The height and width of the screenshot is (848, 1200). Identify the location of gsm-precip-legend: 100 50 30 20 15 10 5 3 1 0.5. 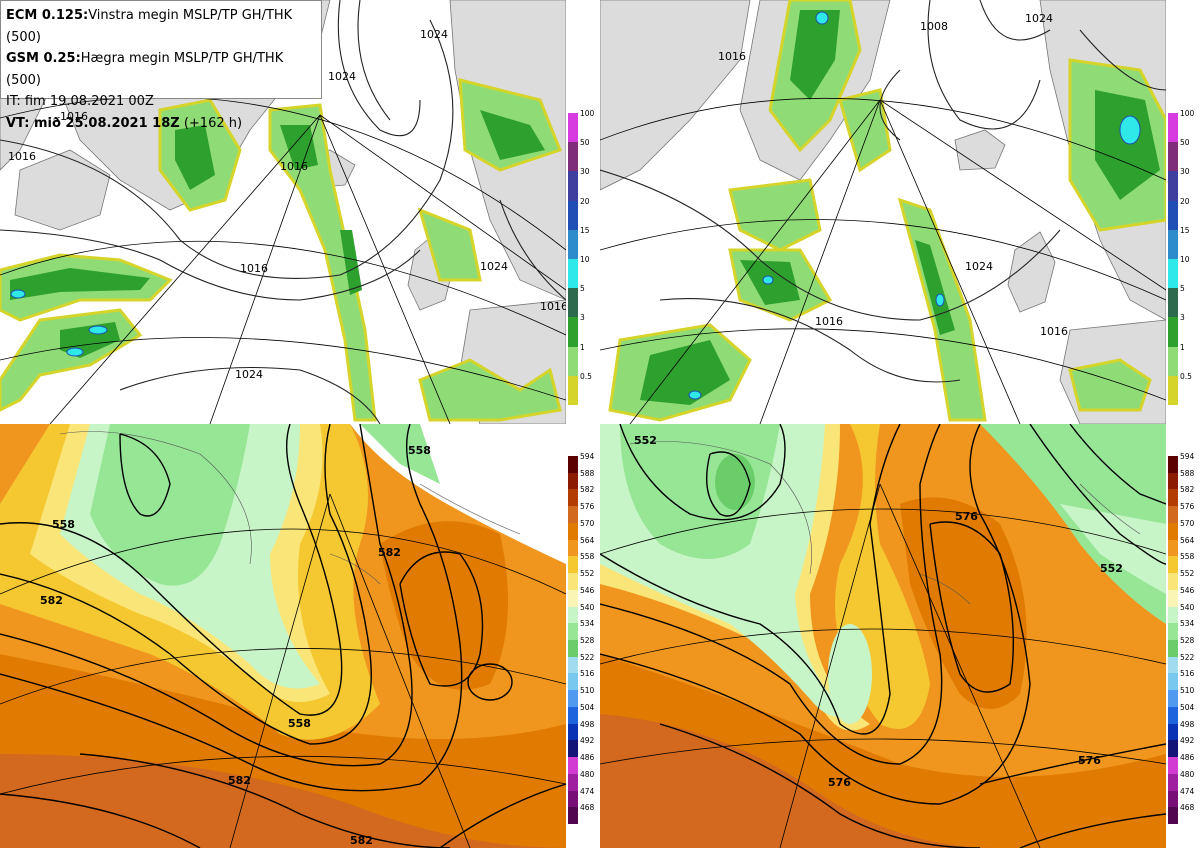
(1184, 257).